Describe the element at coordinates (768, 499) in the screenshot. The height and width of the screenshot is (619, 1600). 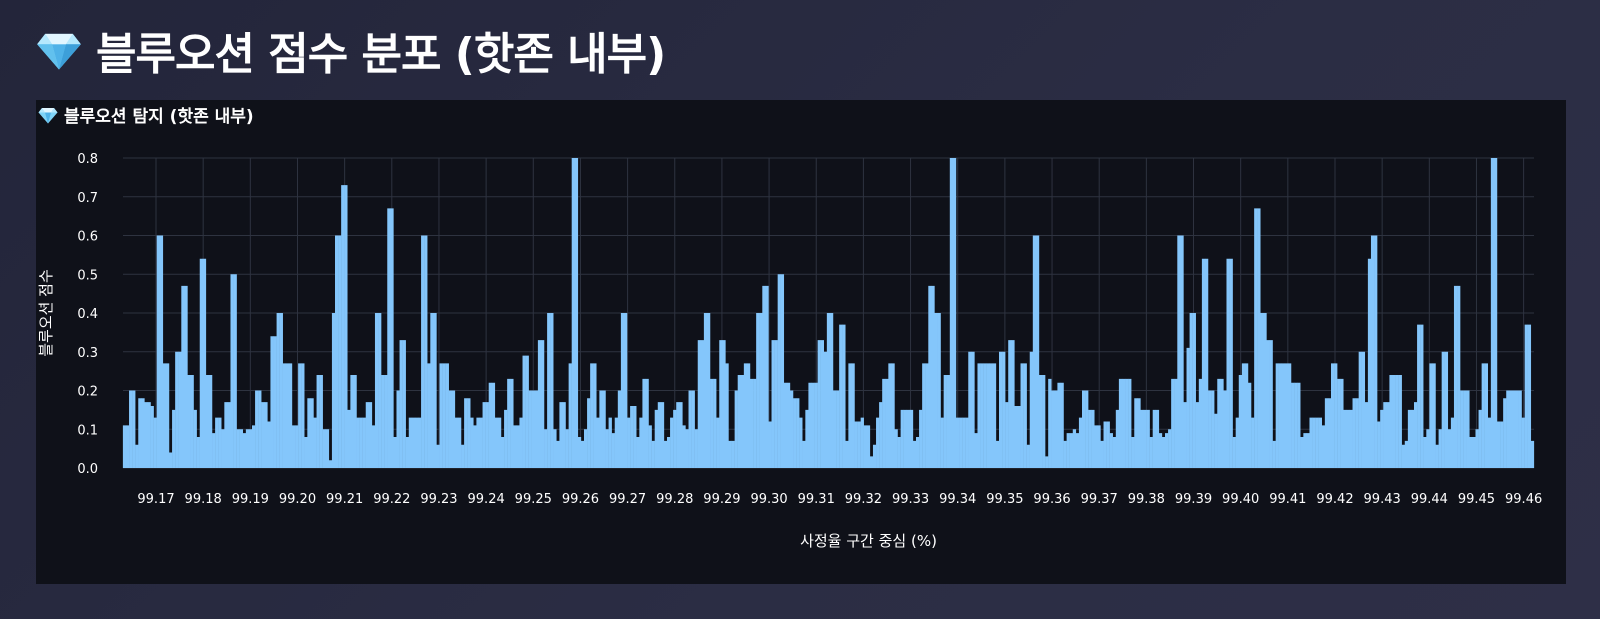
I see `x-tick-label: 99.30` at that location.